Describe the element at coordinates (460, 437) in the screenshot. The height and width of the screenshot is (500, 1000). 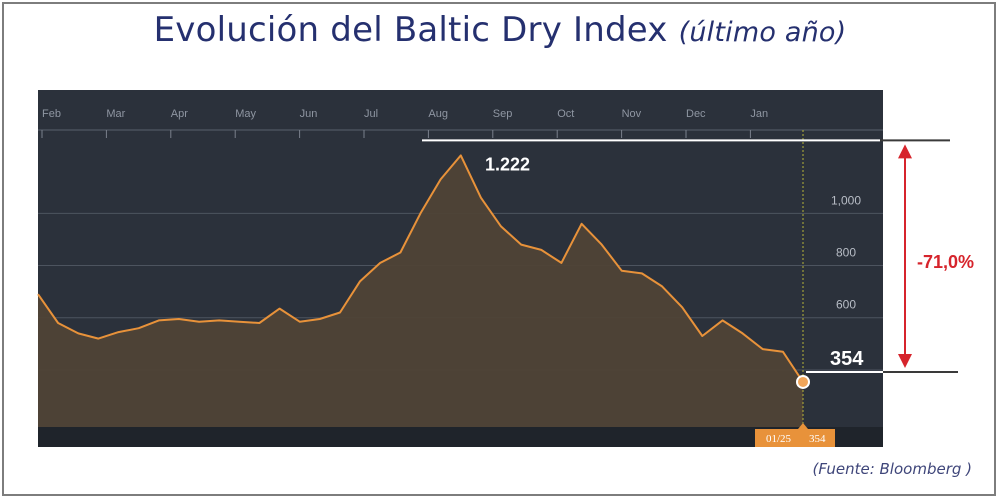
I see `plot-bottom-strip` at that location.